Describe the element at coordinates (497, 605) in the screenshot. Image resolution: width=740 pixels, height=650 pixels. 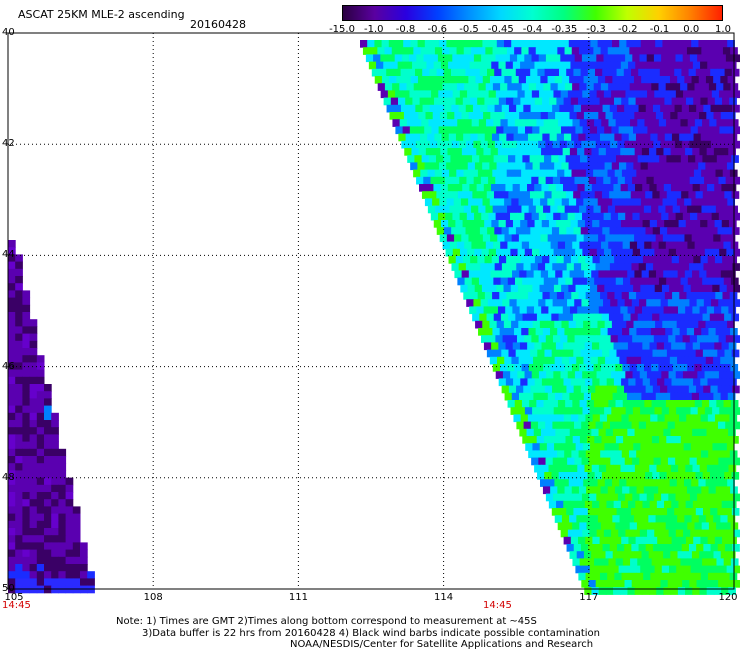
I see `time-label-right: 14:45` at that location.